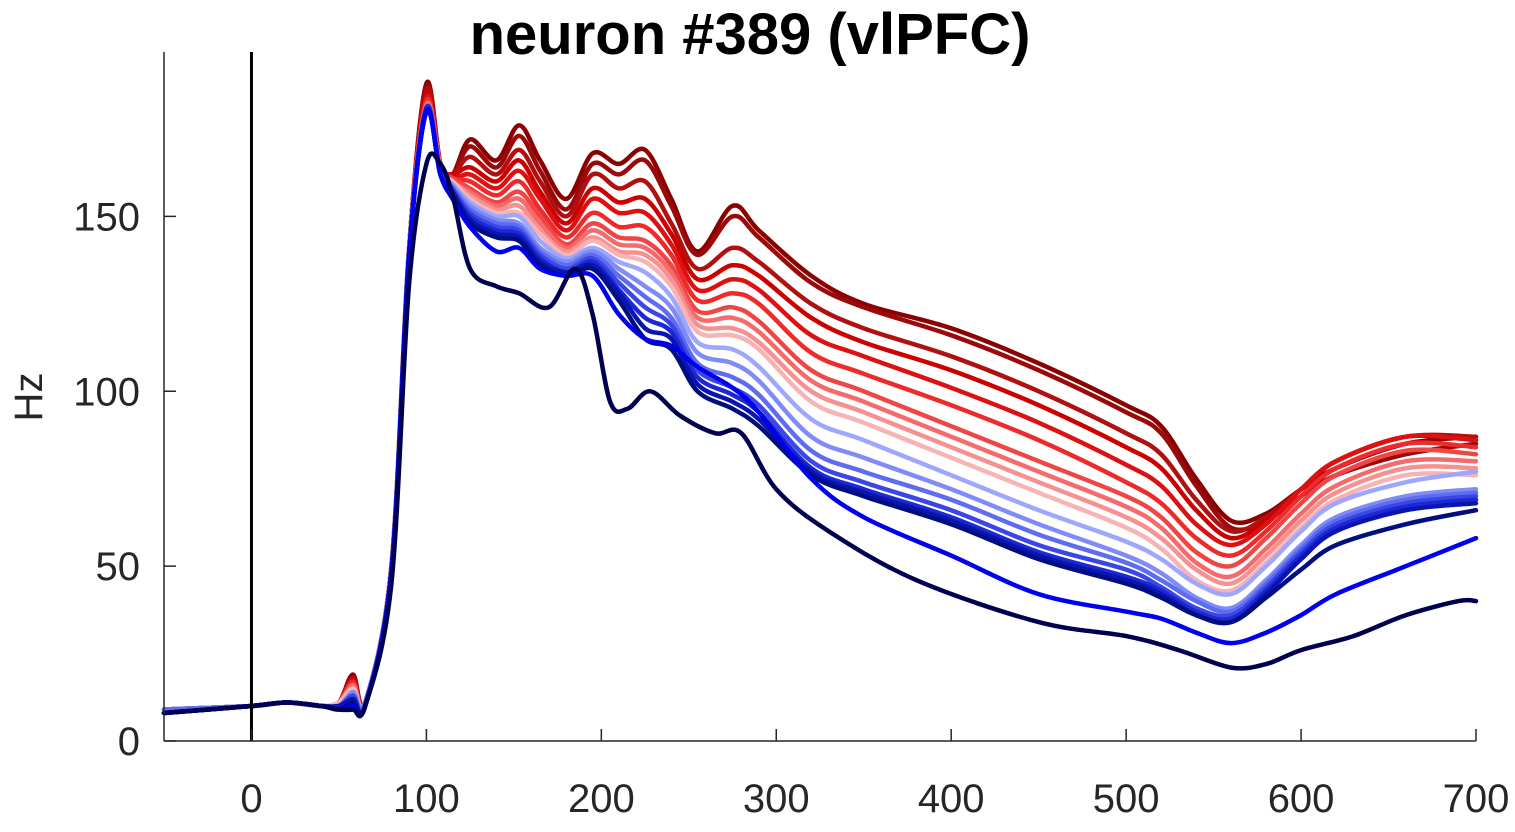 Image resolution: width=1515 pixels, height=832 pixels. Describe the element at coordinates (251, 799) in the screenshot. I see `x-tick-label: 0` at that location.